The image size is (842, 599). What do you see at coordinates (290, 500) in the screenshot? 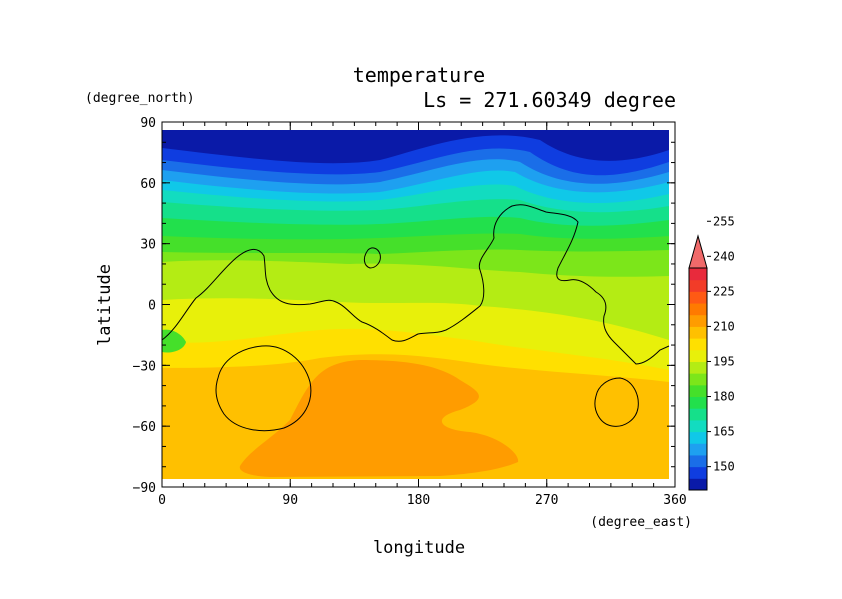
I see `x-tick-label: 90` at bounding box center [290, 500].